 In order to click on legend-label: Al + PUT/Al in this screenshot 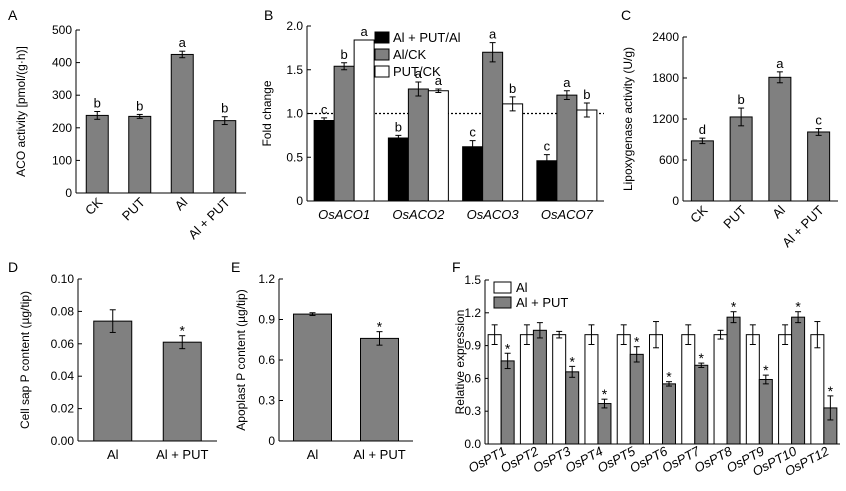, I will do `click(427, 37)`.